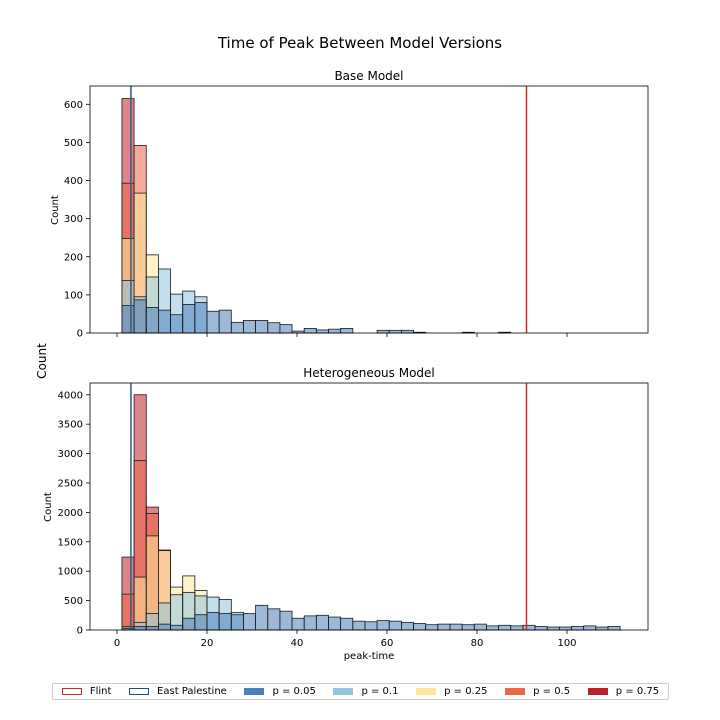  What do you see at coordinates (70, 513) in the screenshot?
I see `y-tick-label: 2000` at bounding box center [70, 513].